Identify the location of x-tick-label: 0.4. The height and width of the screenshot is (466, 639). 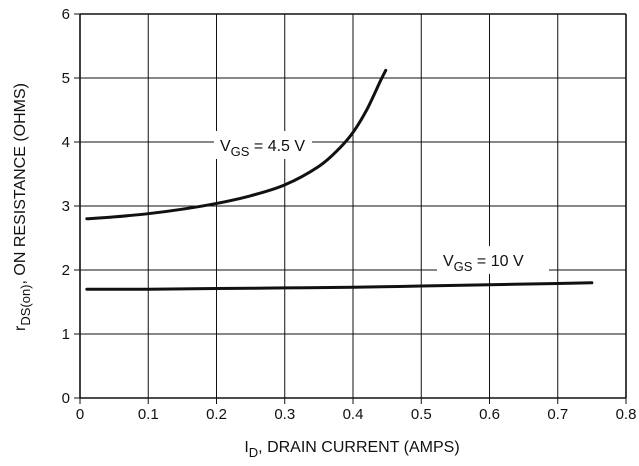
(353, 414).